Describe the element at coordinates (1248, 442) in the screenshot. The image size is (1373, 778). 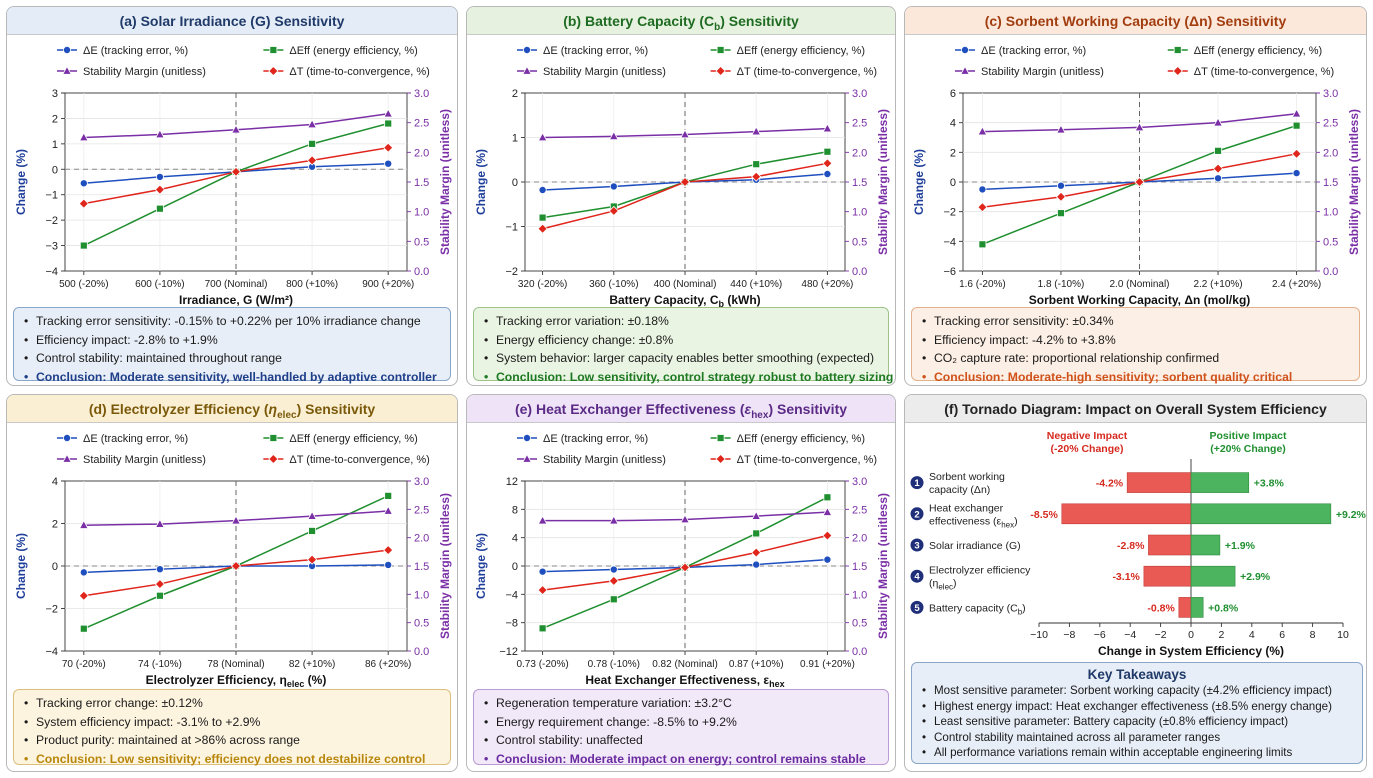
I see `positive-impact-header: Positive Impact (+20% Change)` at that location.